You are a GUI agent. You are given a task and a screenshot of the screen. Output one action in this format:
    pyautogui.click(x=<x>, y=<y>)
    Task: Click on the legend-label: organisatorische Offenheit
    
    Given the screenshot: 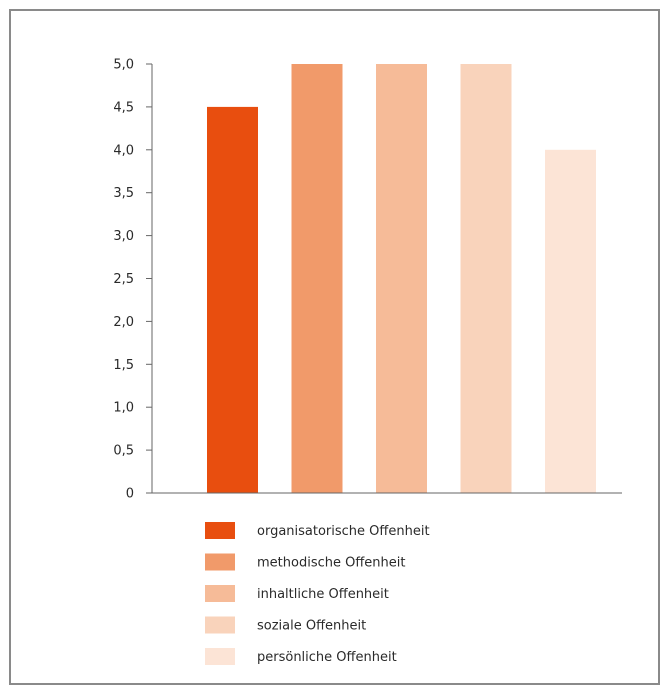 What is the action you would take?
    pyautogui.click(x=343, y=531)
    